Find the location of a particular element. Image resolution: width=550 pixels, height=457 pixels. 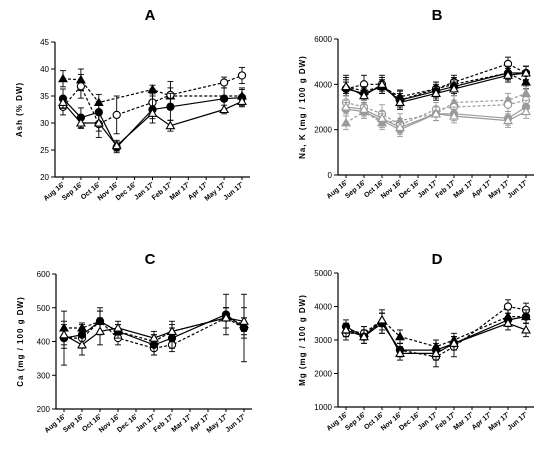

panel-d-y-tick-label: 1000 is located at coordinates (323, 407).